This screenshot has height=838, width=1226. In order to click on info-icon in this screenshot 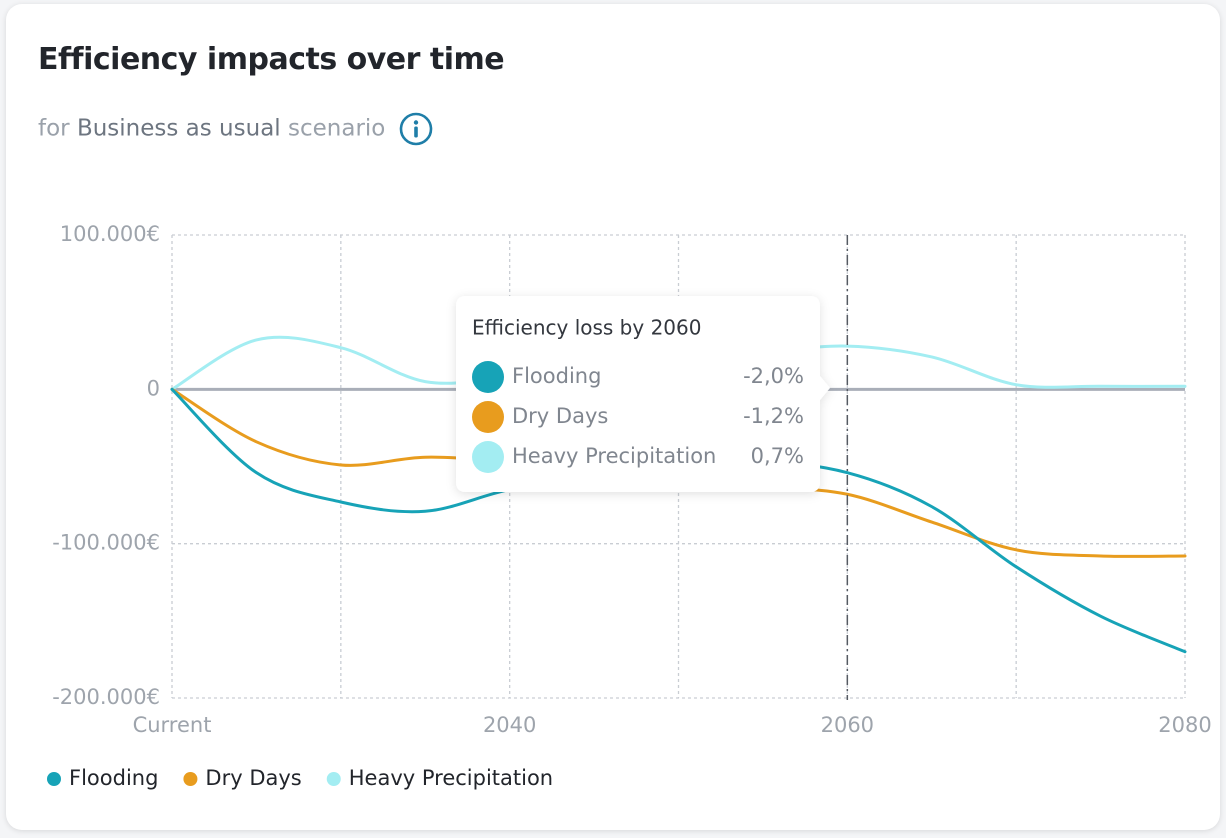, I will do `click(416, 129)`.